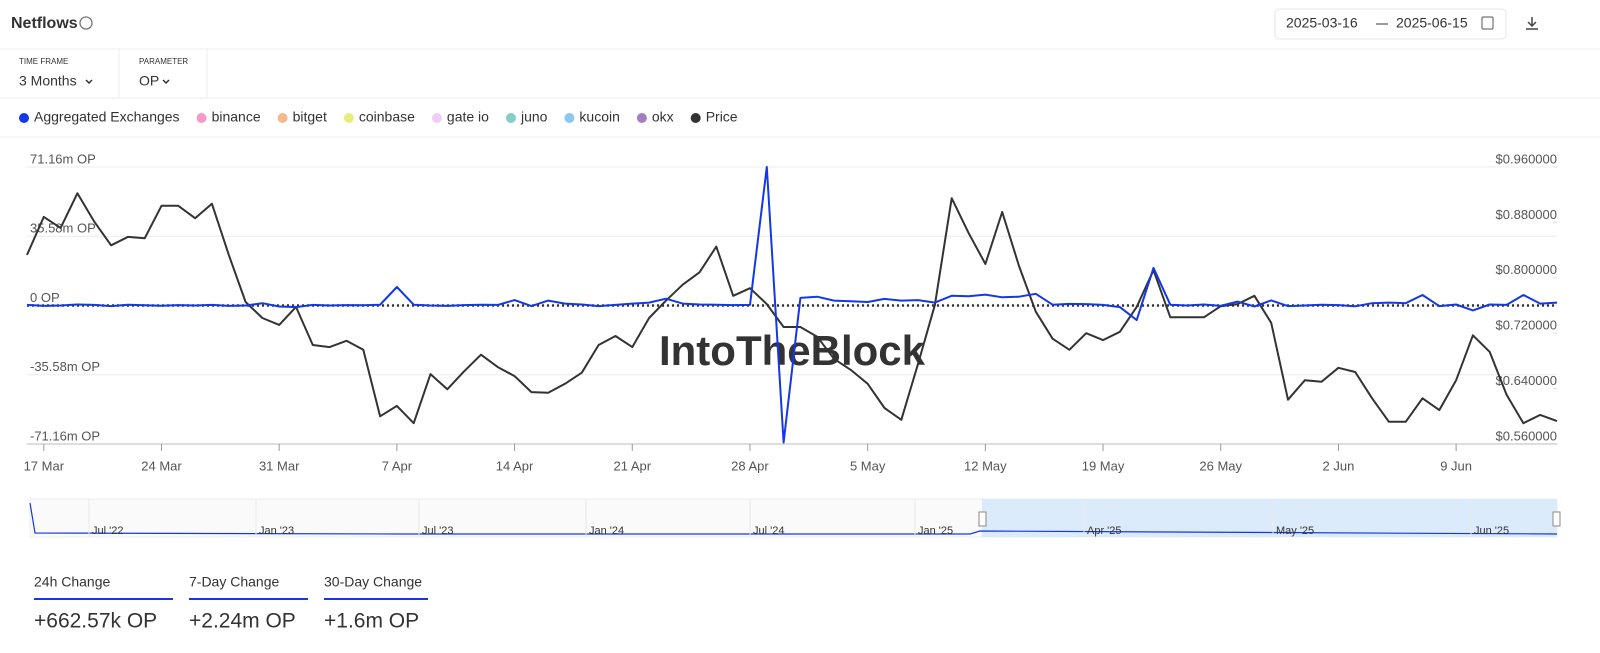 The height and width of the screenshot is (653, 1600). I want to click on navigator-label: Jan '25, so click(935, 531).